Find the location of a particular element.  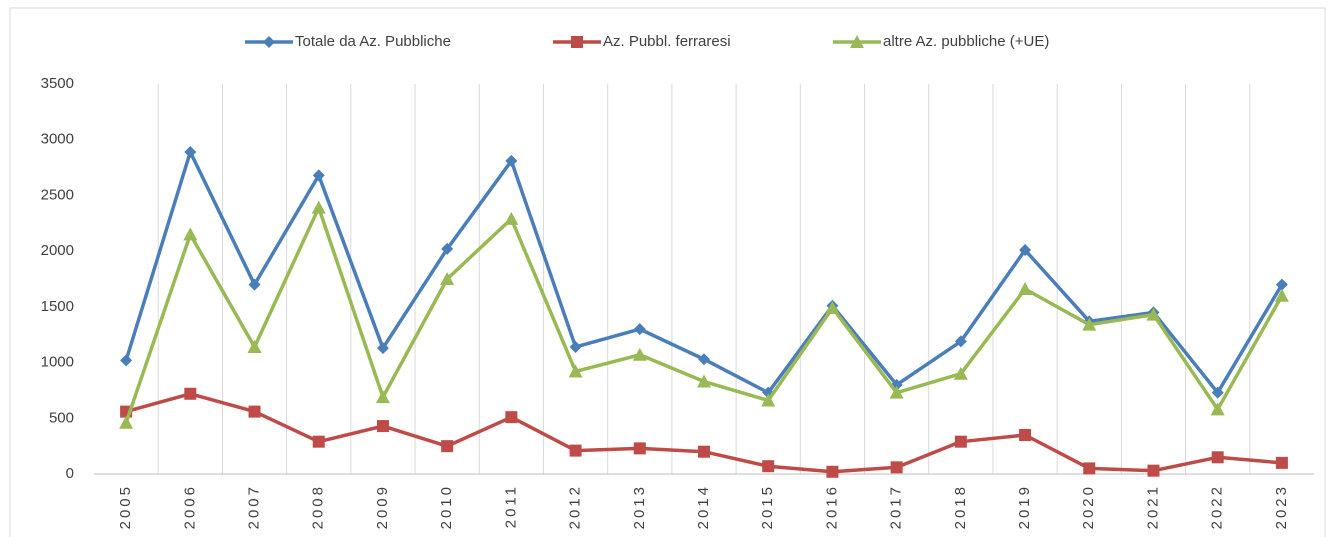

x-tick-label: 2015 is located at coordinates (767, 506).